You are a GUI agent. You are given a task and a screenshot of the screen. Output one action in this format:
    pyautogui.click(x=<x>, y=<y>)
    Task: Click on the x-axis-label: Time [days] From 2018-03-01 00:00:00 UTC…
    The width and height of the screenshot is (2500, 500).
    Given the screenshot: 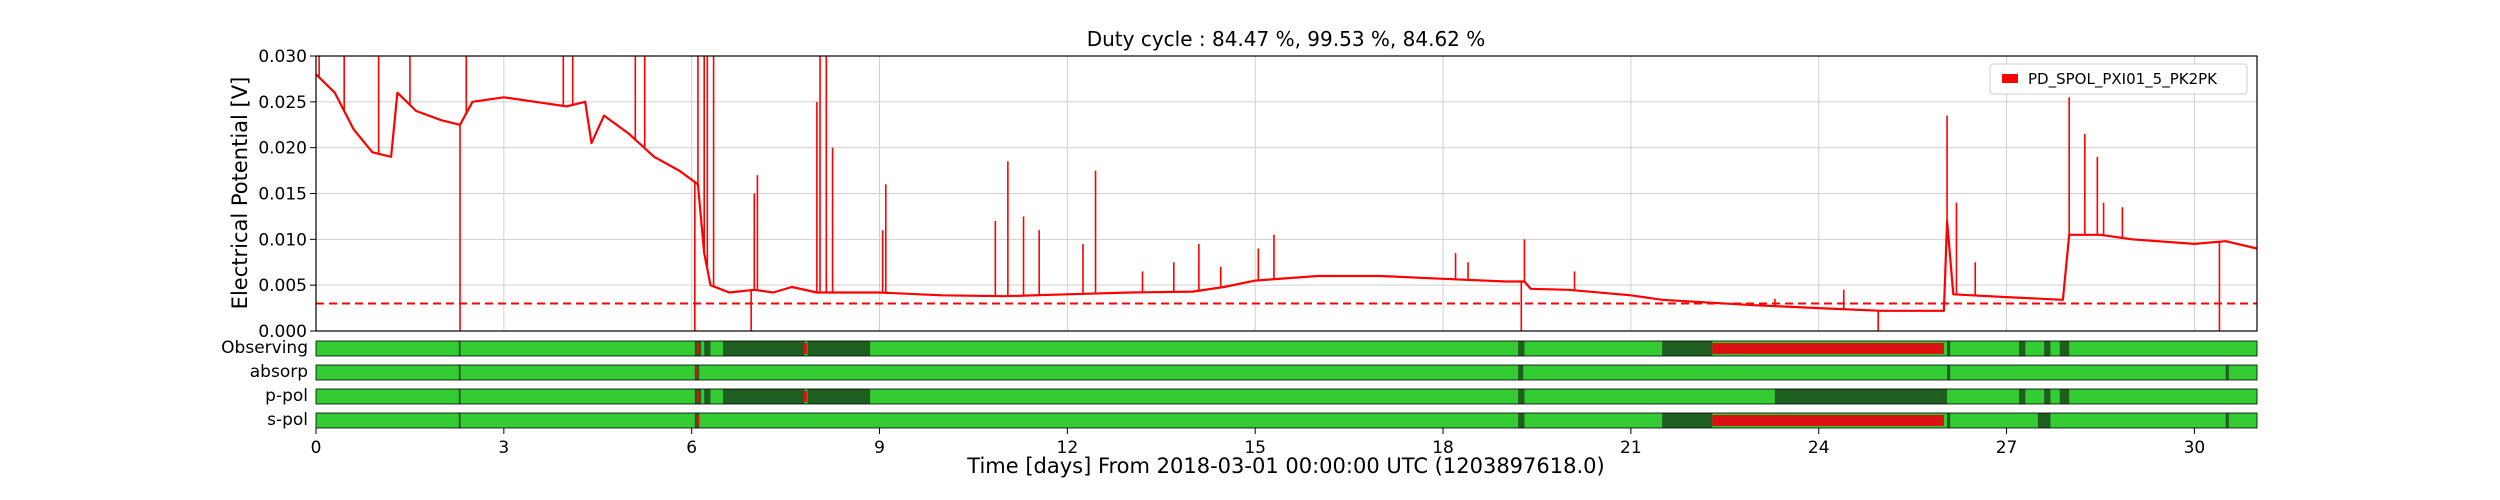 What is the action you would take?
    pyautogui.click(x=1285, y=466)
    